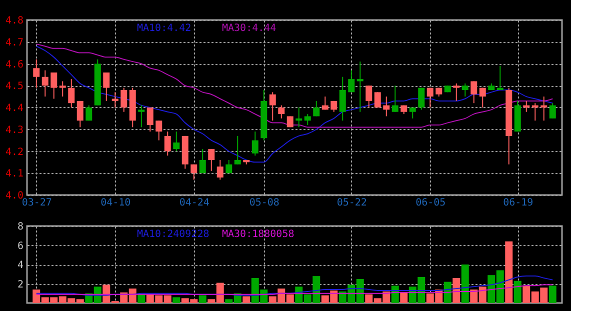 This screenshot has height=322, width=590. Describe the element at coordinates (20, 246) in the screenshot. I see `y-tick-label: 6` at that location.